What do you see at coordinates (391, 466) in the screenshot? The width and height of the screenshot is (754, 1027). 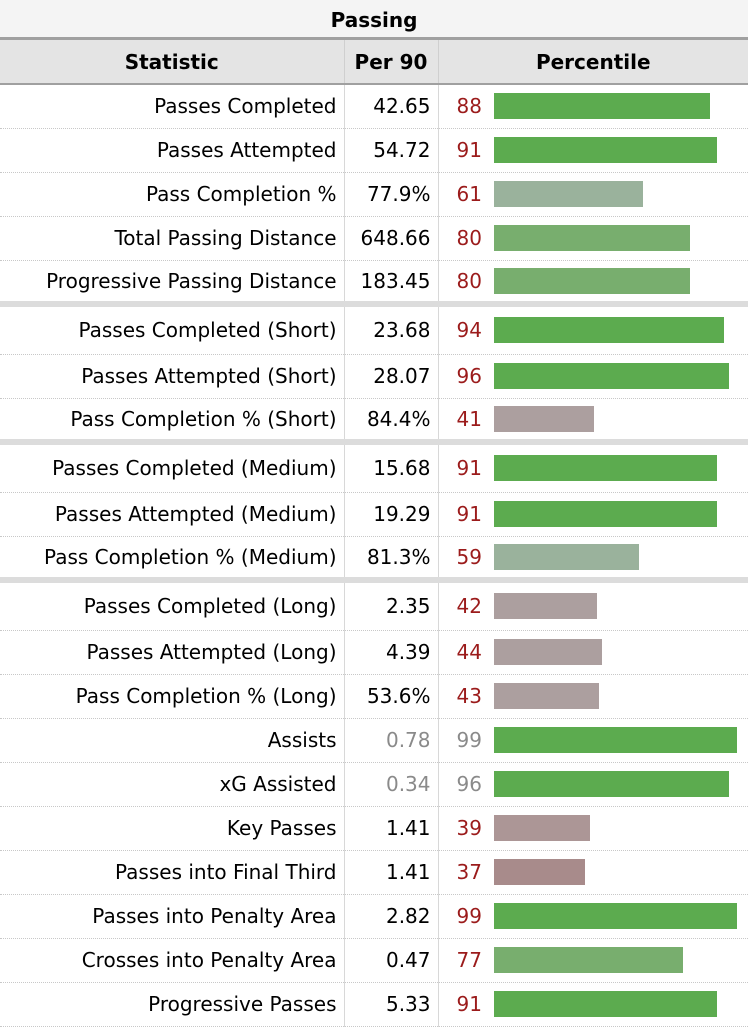 I see `per90-value: 15.68` at bounding box center [391, 466].